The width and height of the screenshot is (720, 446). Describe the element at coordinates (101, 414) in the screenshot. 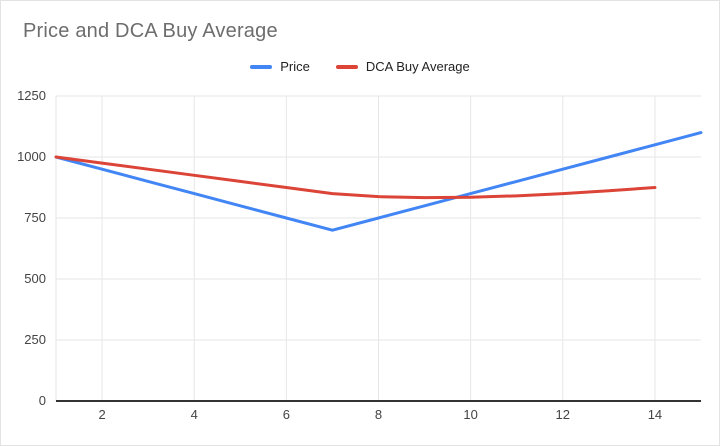

I see `x-tick-label: 2` at that location.